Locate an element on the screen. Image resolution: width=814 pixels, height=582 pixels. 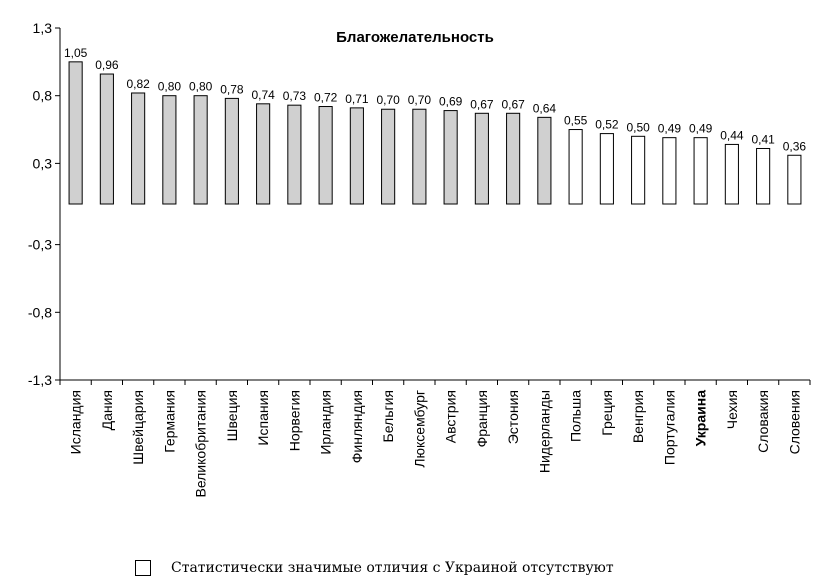
x-tick-label: Словения is located at coordinates (794, 422).